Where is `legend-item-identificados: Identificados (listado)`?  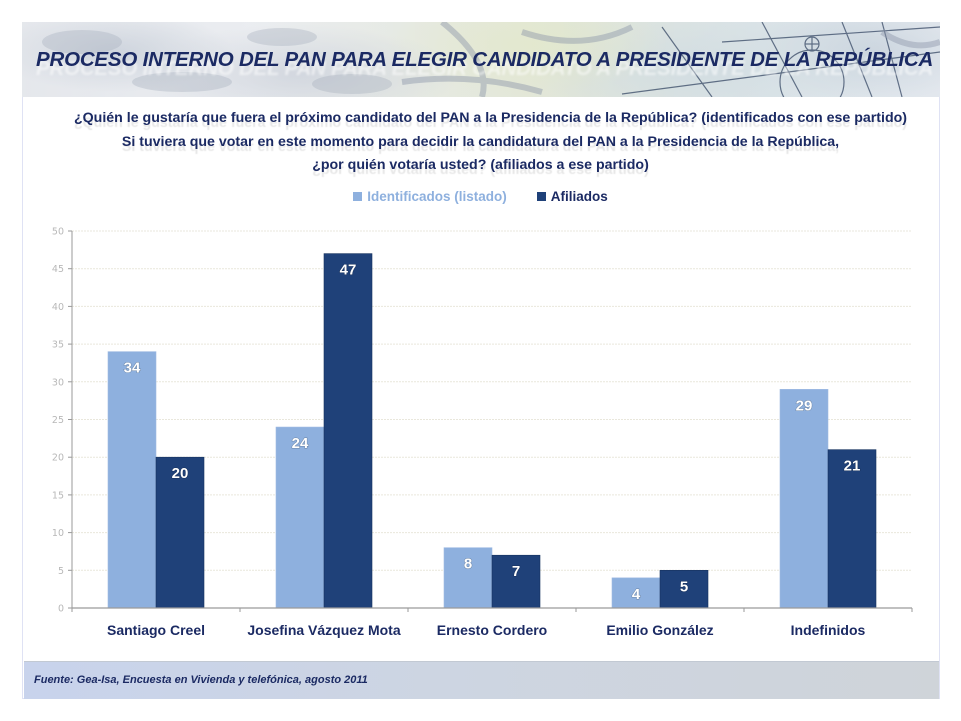
legend-item-identificados: Identificados (listado) is located at coordinates (430, 196).